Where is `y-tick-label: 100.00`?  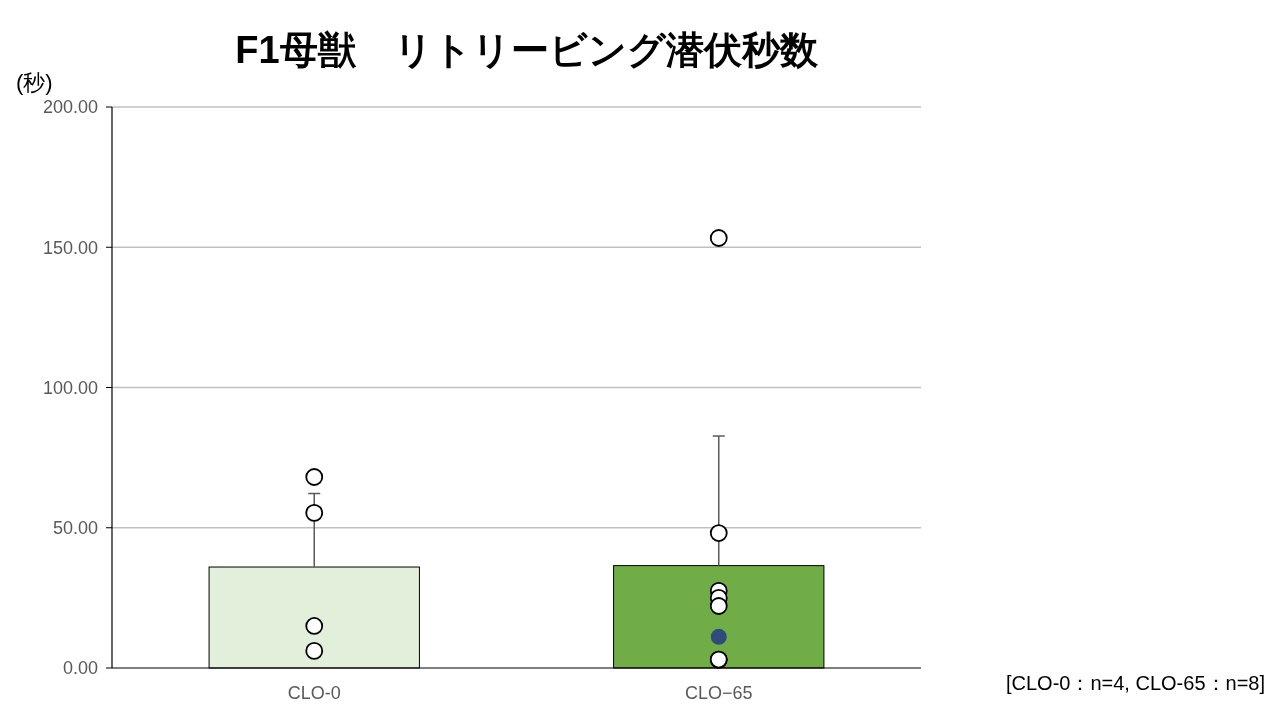
y-tick-label: 100.00 is located at coordinates (70, 387).